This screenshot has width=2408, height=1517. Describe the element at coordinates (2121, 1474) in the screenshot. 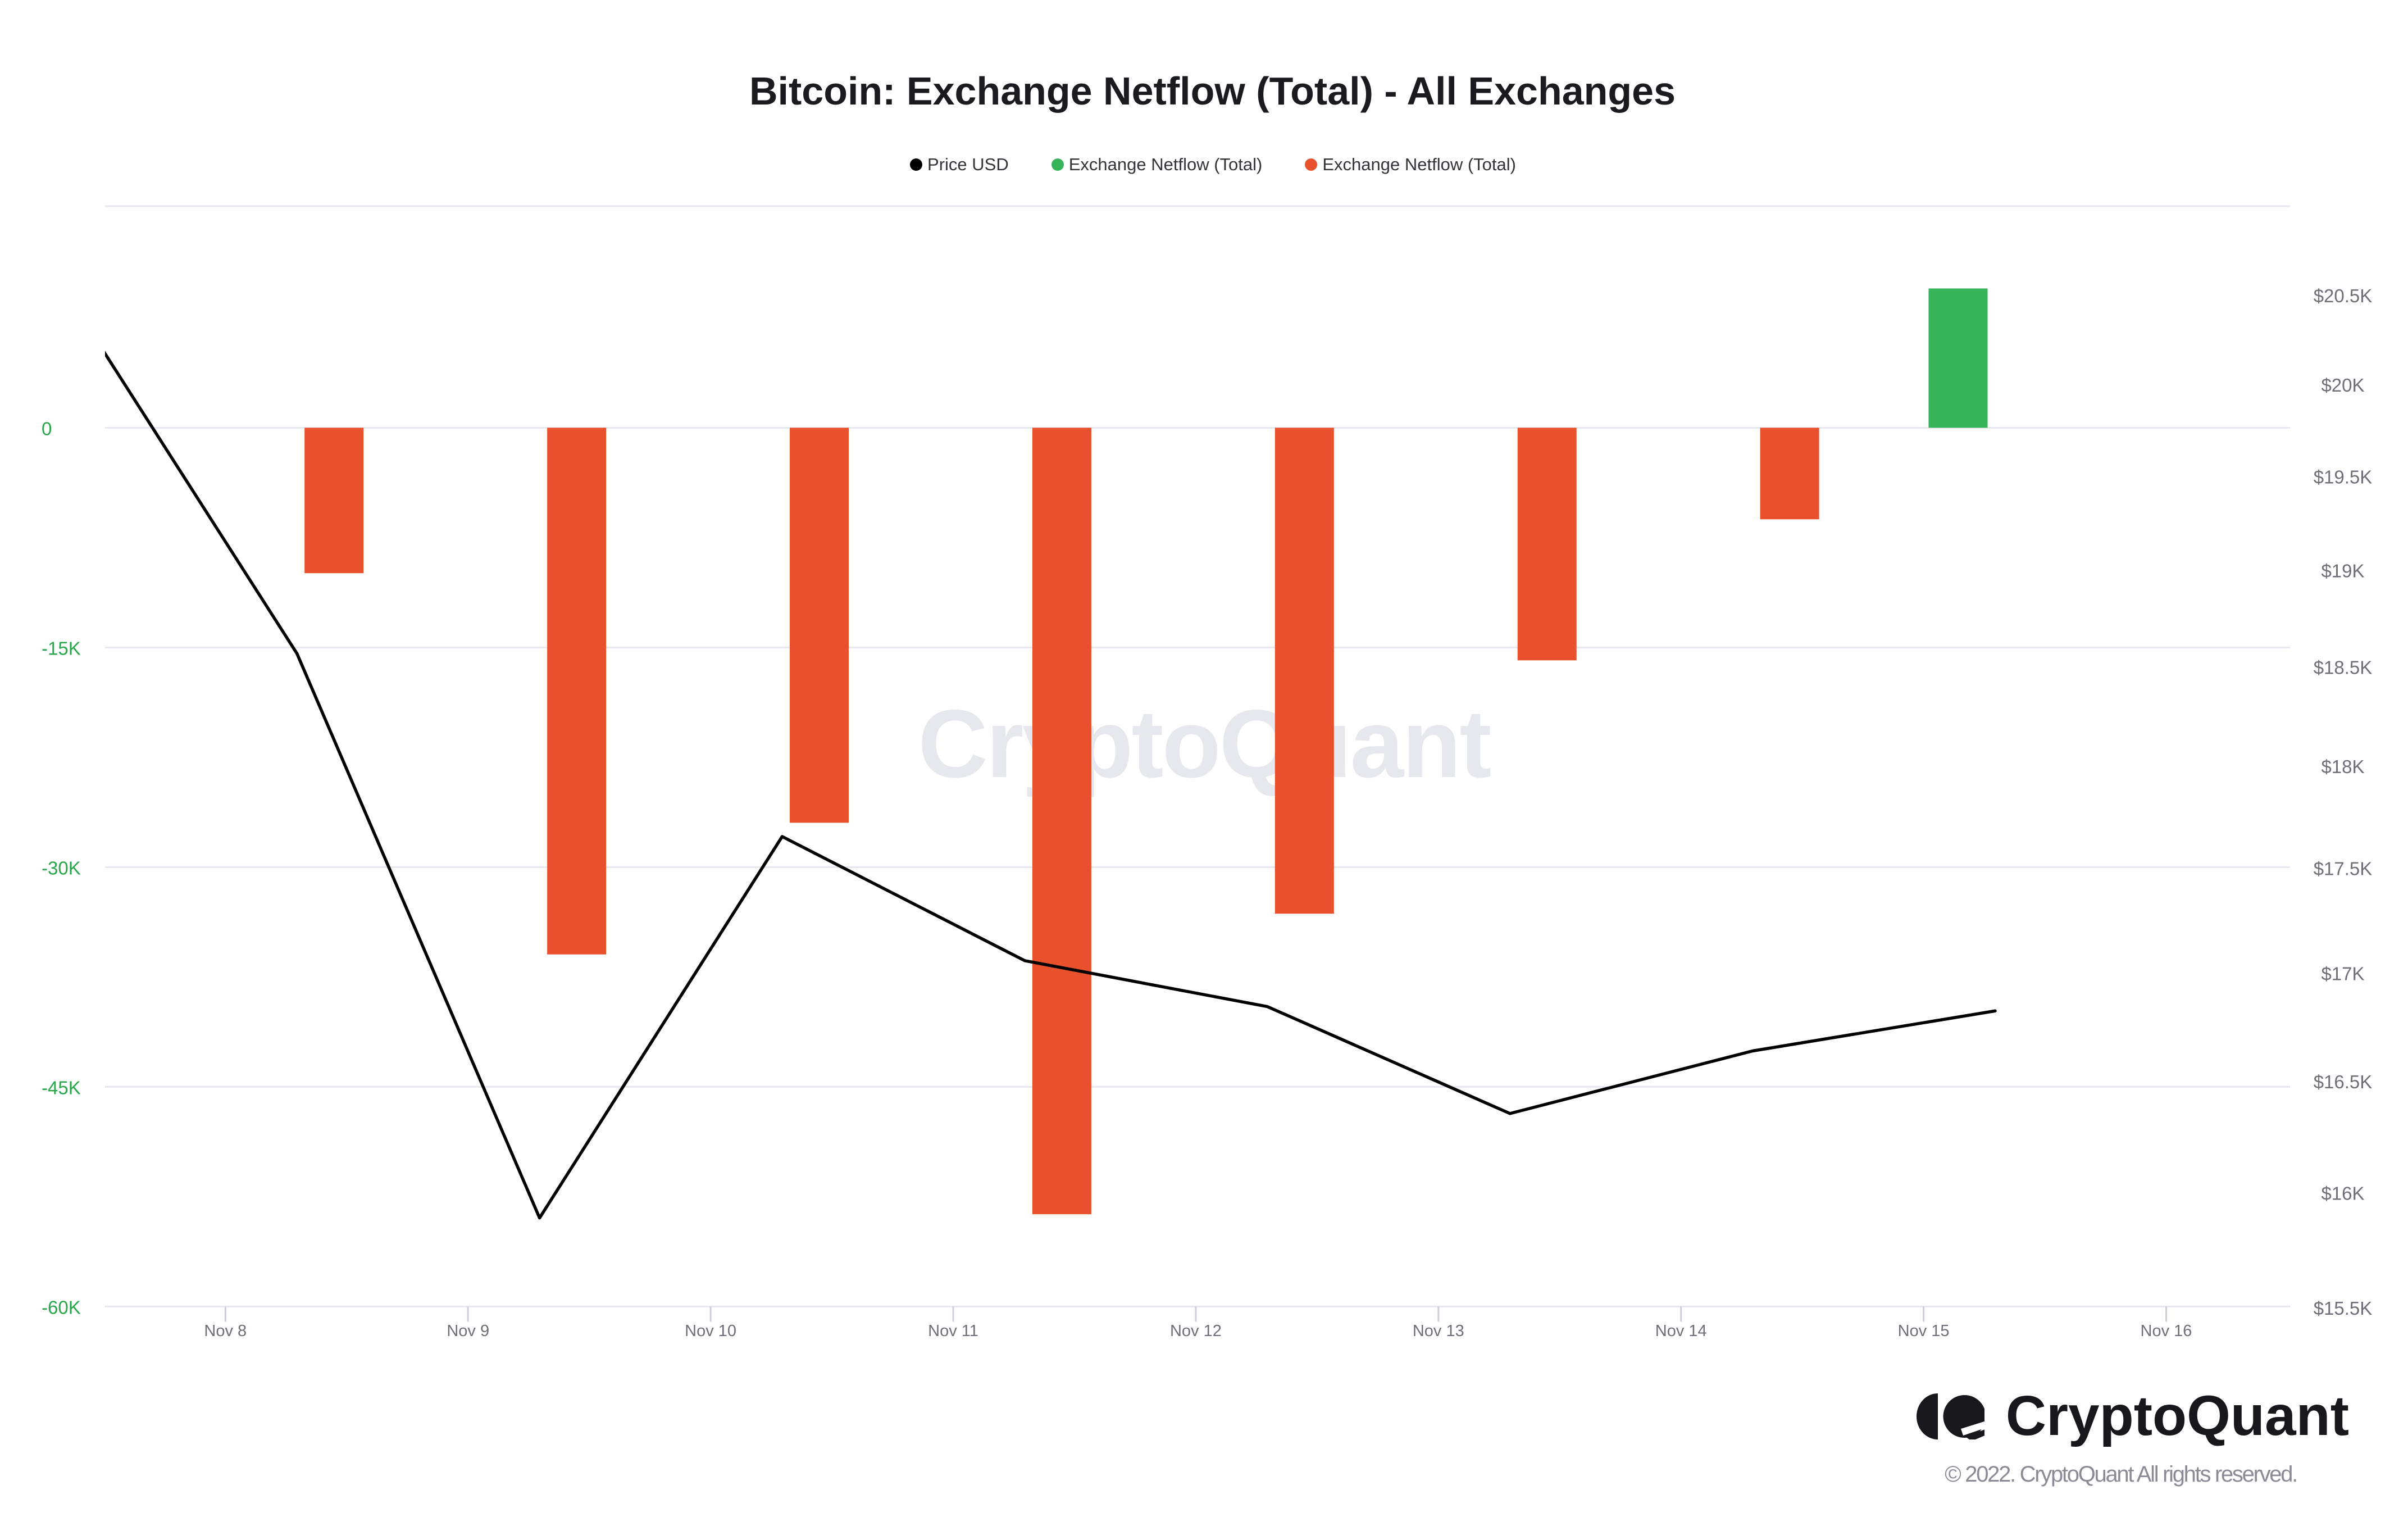

I see `brand-copyright: © 2022. CryptoQuant All rights reserved.` at that location.